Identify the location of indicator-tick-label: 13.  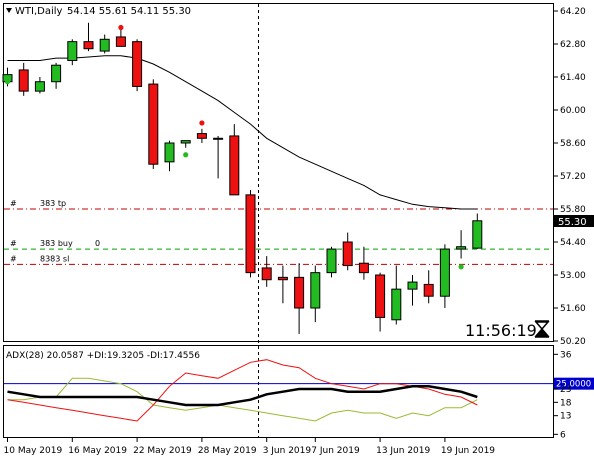
(565, 417).